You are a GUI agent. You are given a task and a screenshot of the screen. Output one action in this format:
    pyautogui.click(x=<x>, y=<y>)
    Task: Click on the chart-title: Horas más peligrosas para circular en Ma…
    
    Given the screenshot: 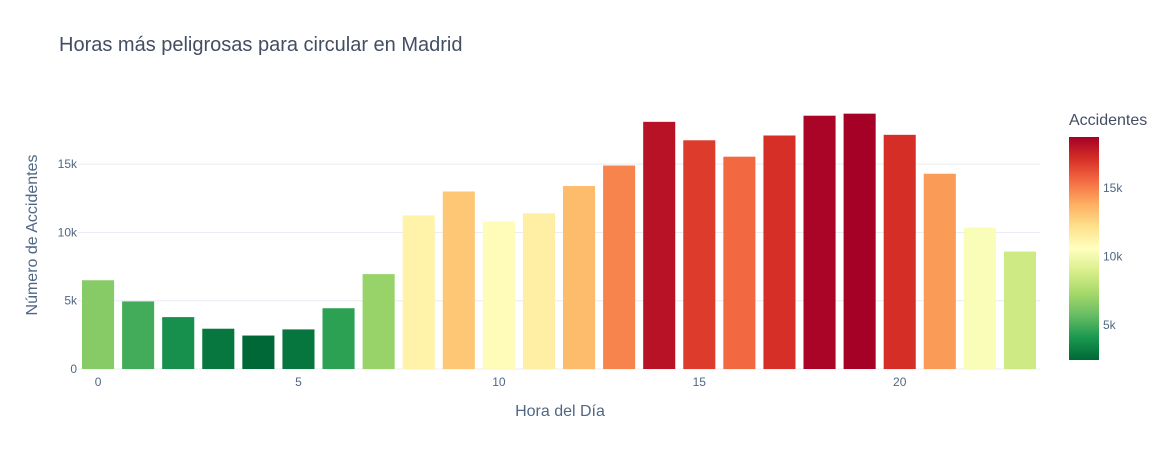 What is the action you would take?
    pyautogui.click(x=261, y=45)
    